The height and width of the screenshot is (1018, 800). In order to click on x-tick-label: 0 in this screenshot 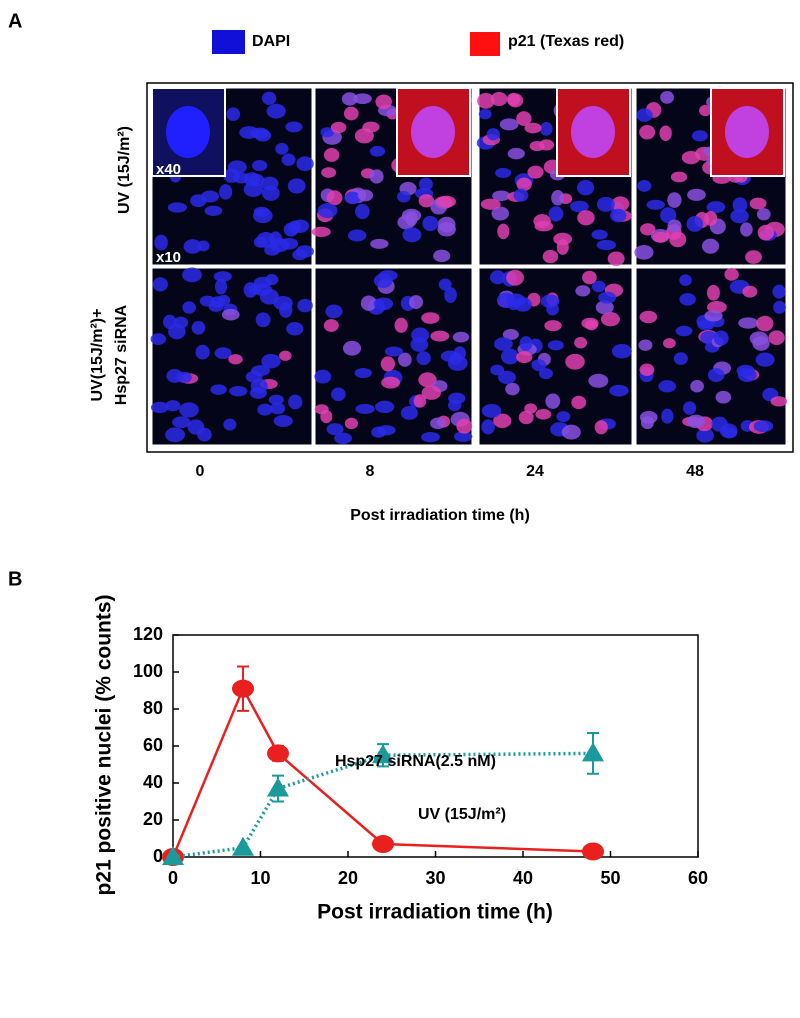, I will do `click(173, 878)`.